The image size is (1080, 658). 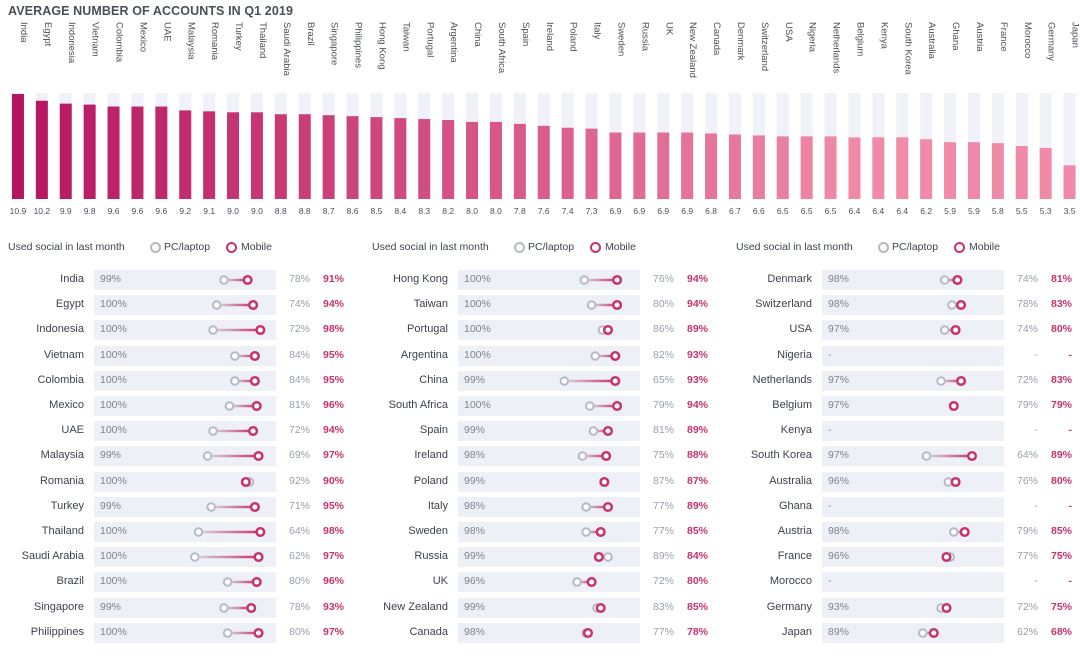 I want to click on category-label: Russia, so click(x=644, y=37).